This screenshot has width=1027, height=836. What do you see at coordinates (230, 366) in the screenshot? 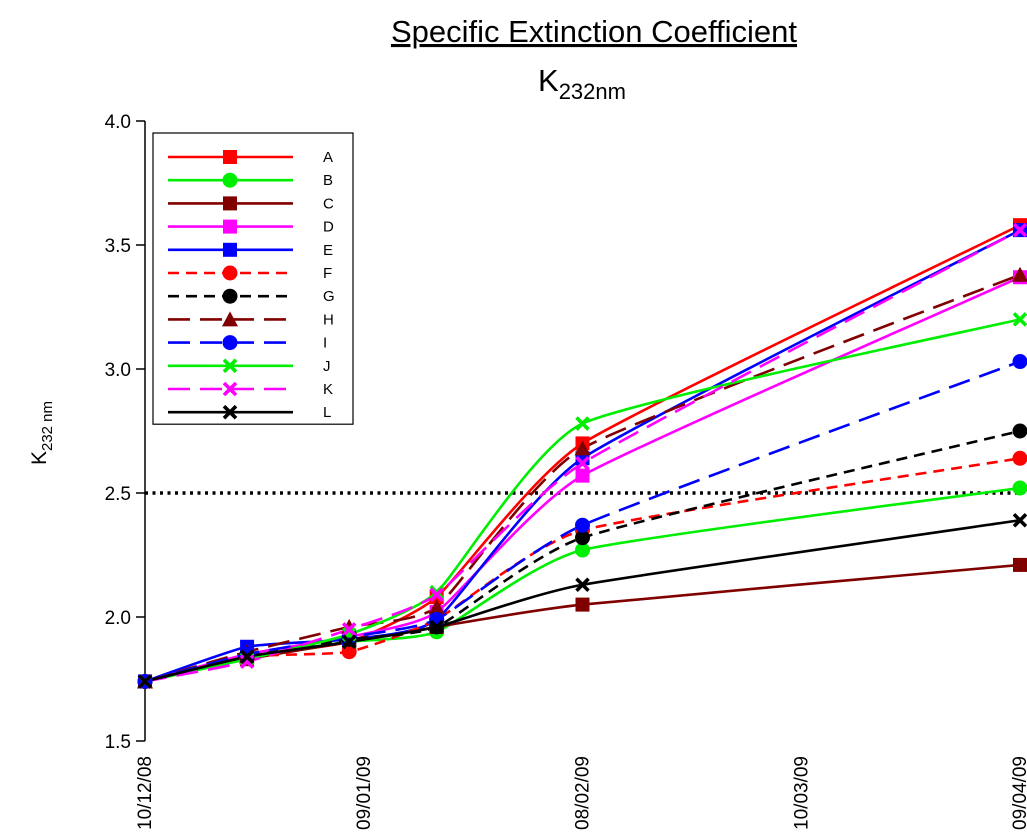
I see `legend-marker-j` at bounding box center [230, 366].